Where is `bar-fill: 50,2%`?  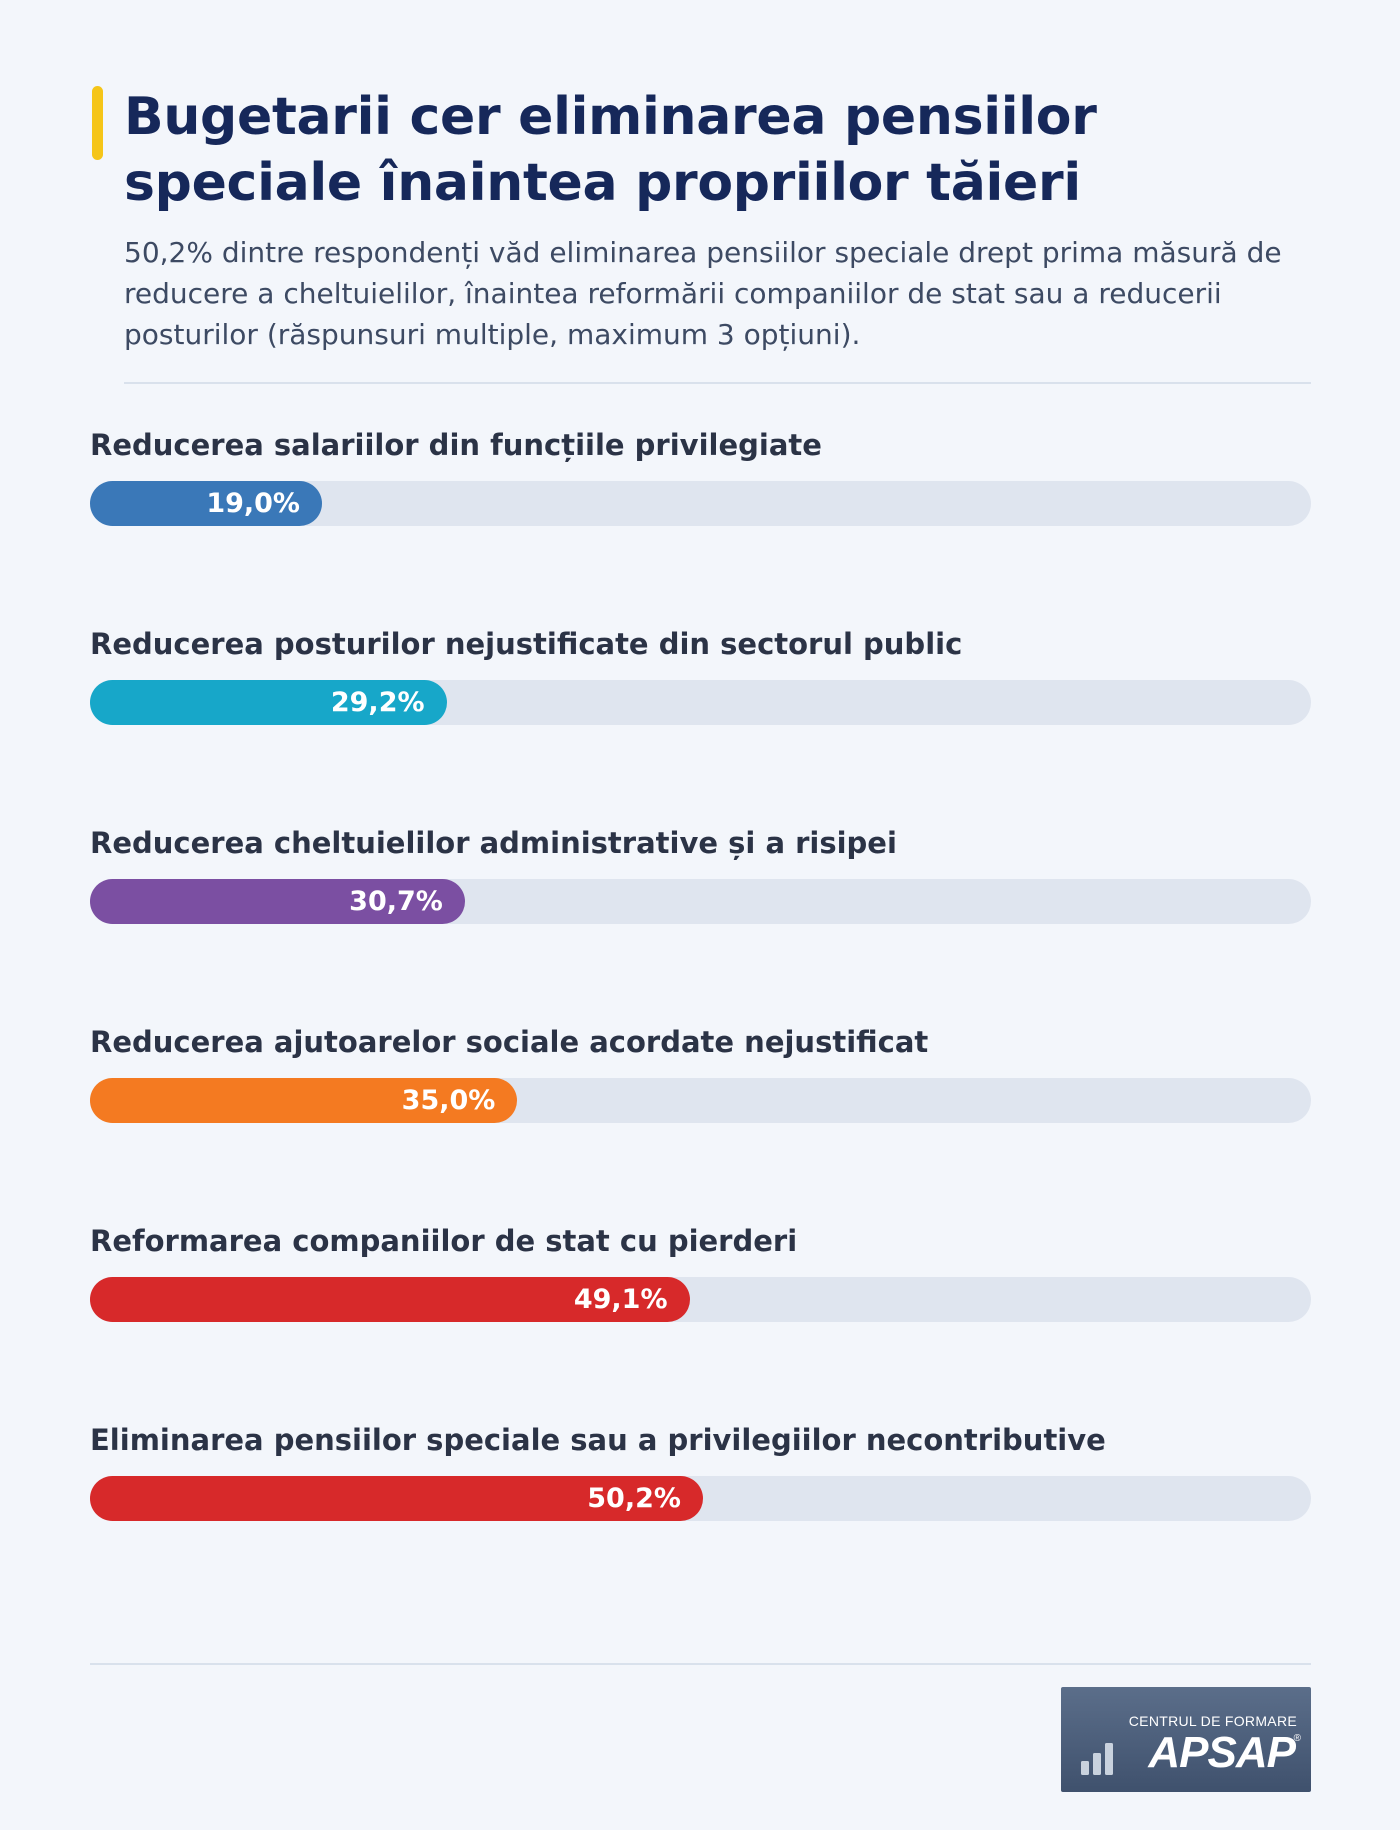
bar-fill: 50,2% is located at coordinates (396, 1498).